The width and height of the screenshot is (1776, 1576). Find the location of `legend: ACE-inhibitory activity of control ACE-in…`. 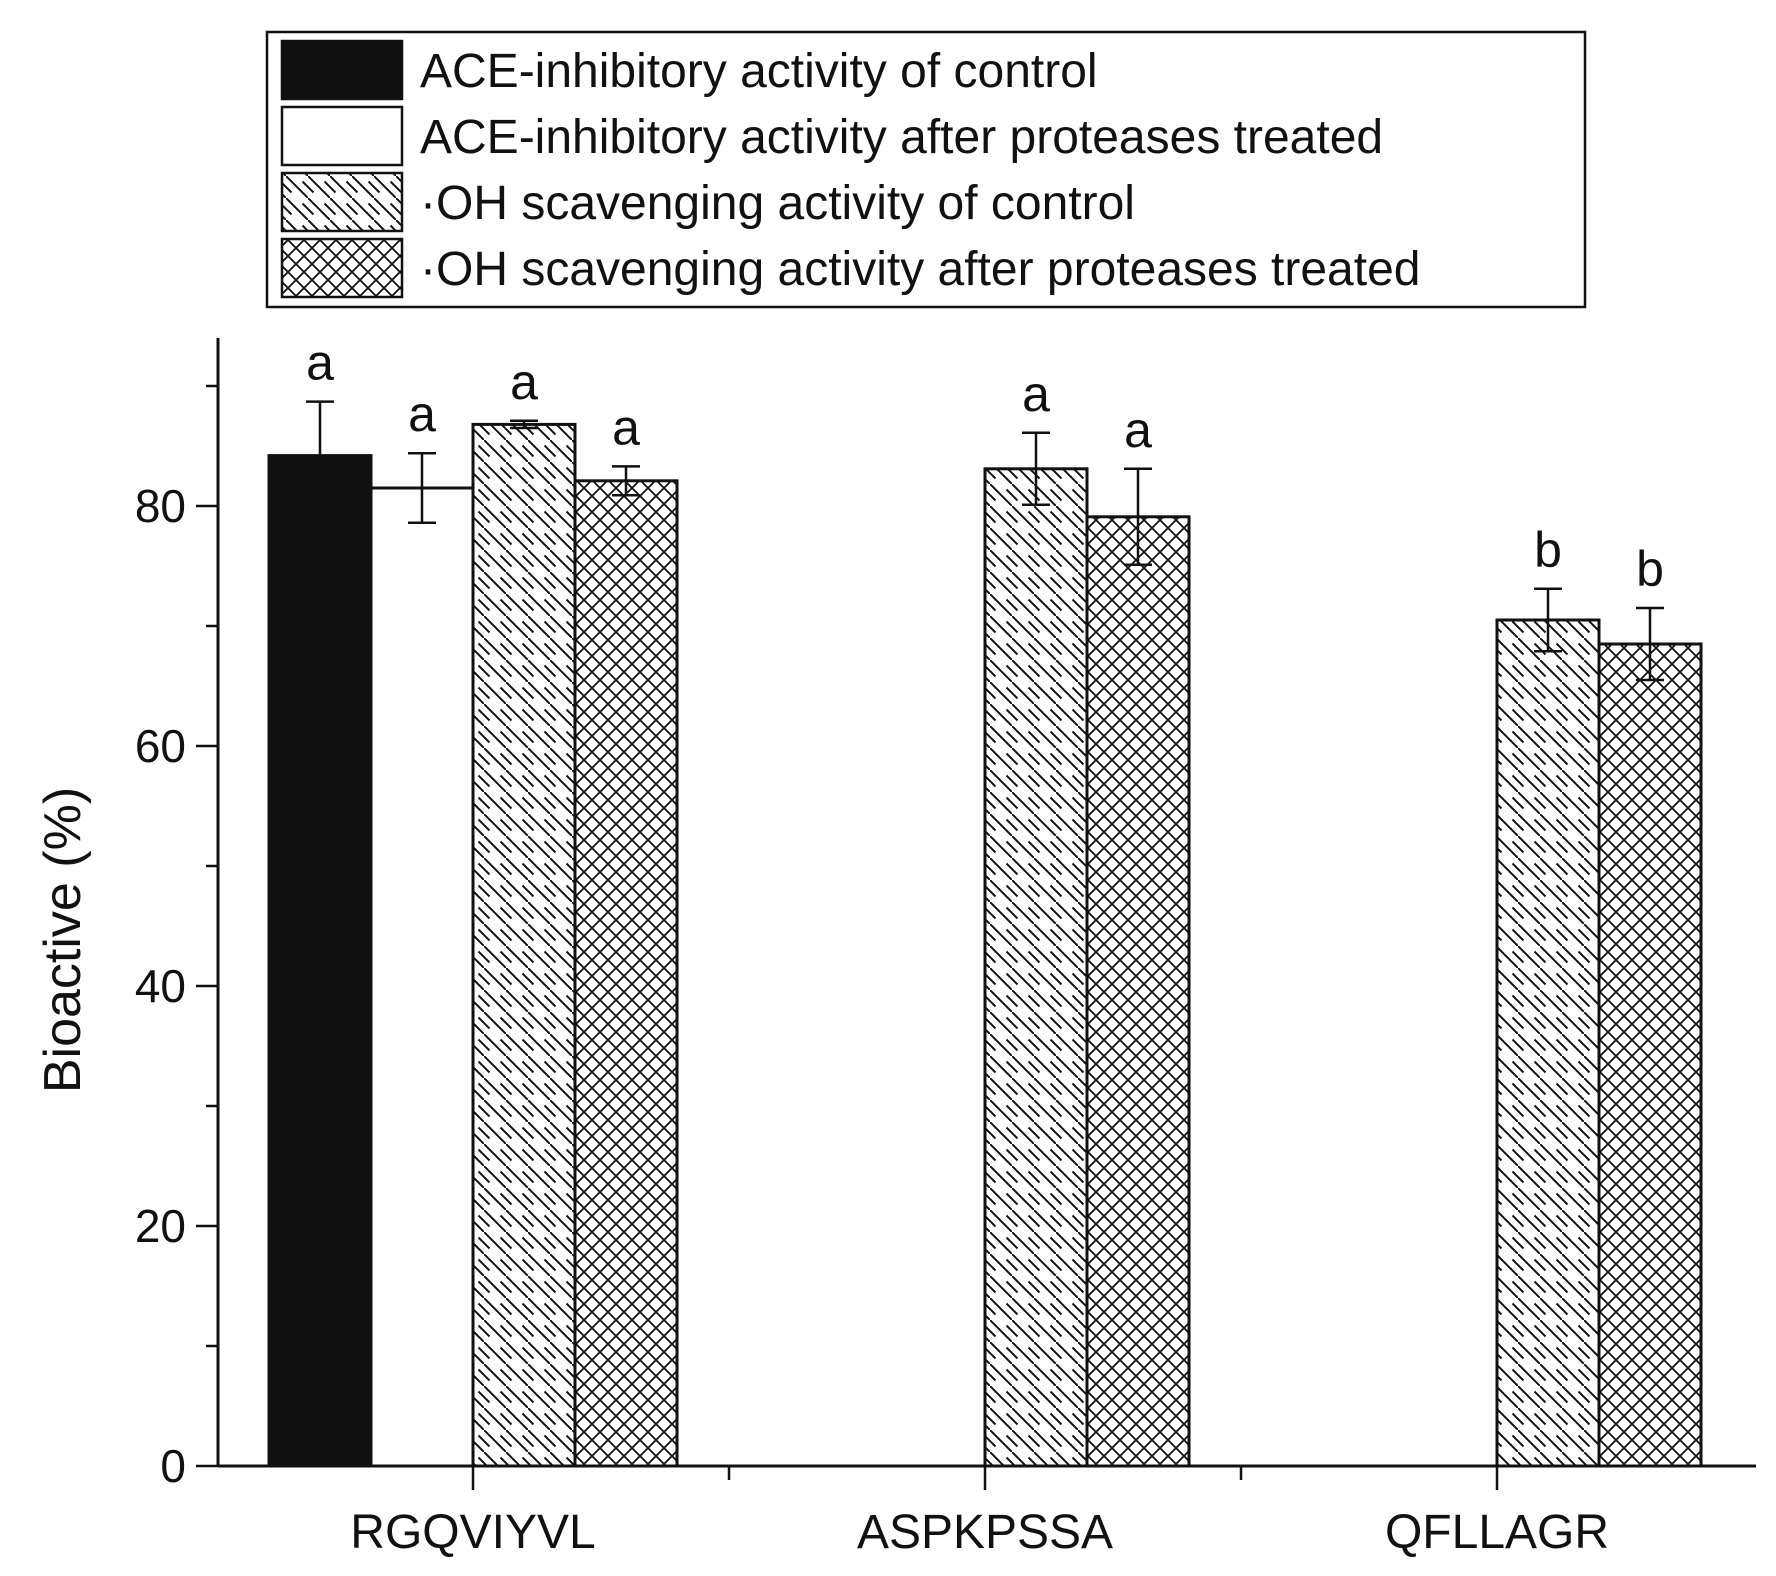

legend: ACE-inhibitory activity of control ACE-in… is located at coordinates (926, 169).